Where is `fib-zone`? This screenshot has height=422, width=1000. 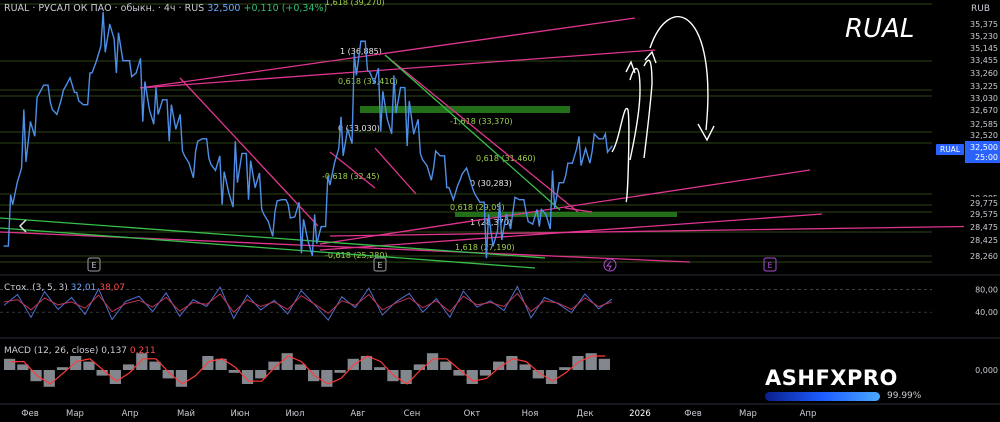
fib-zone is located at coordinates (465, 109).